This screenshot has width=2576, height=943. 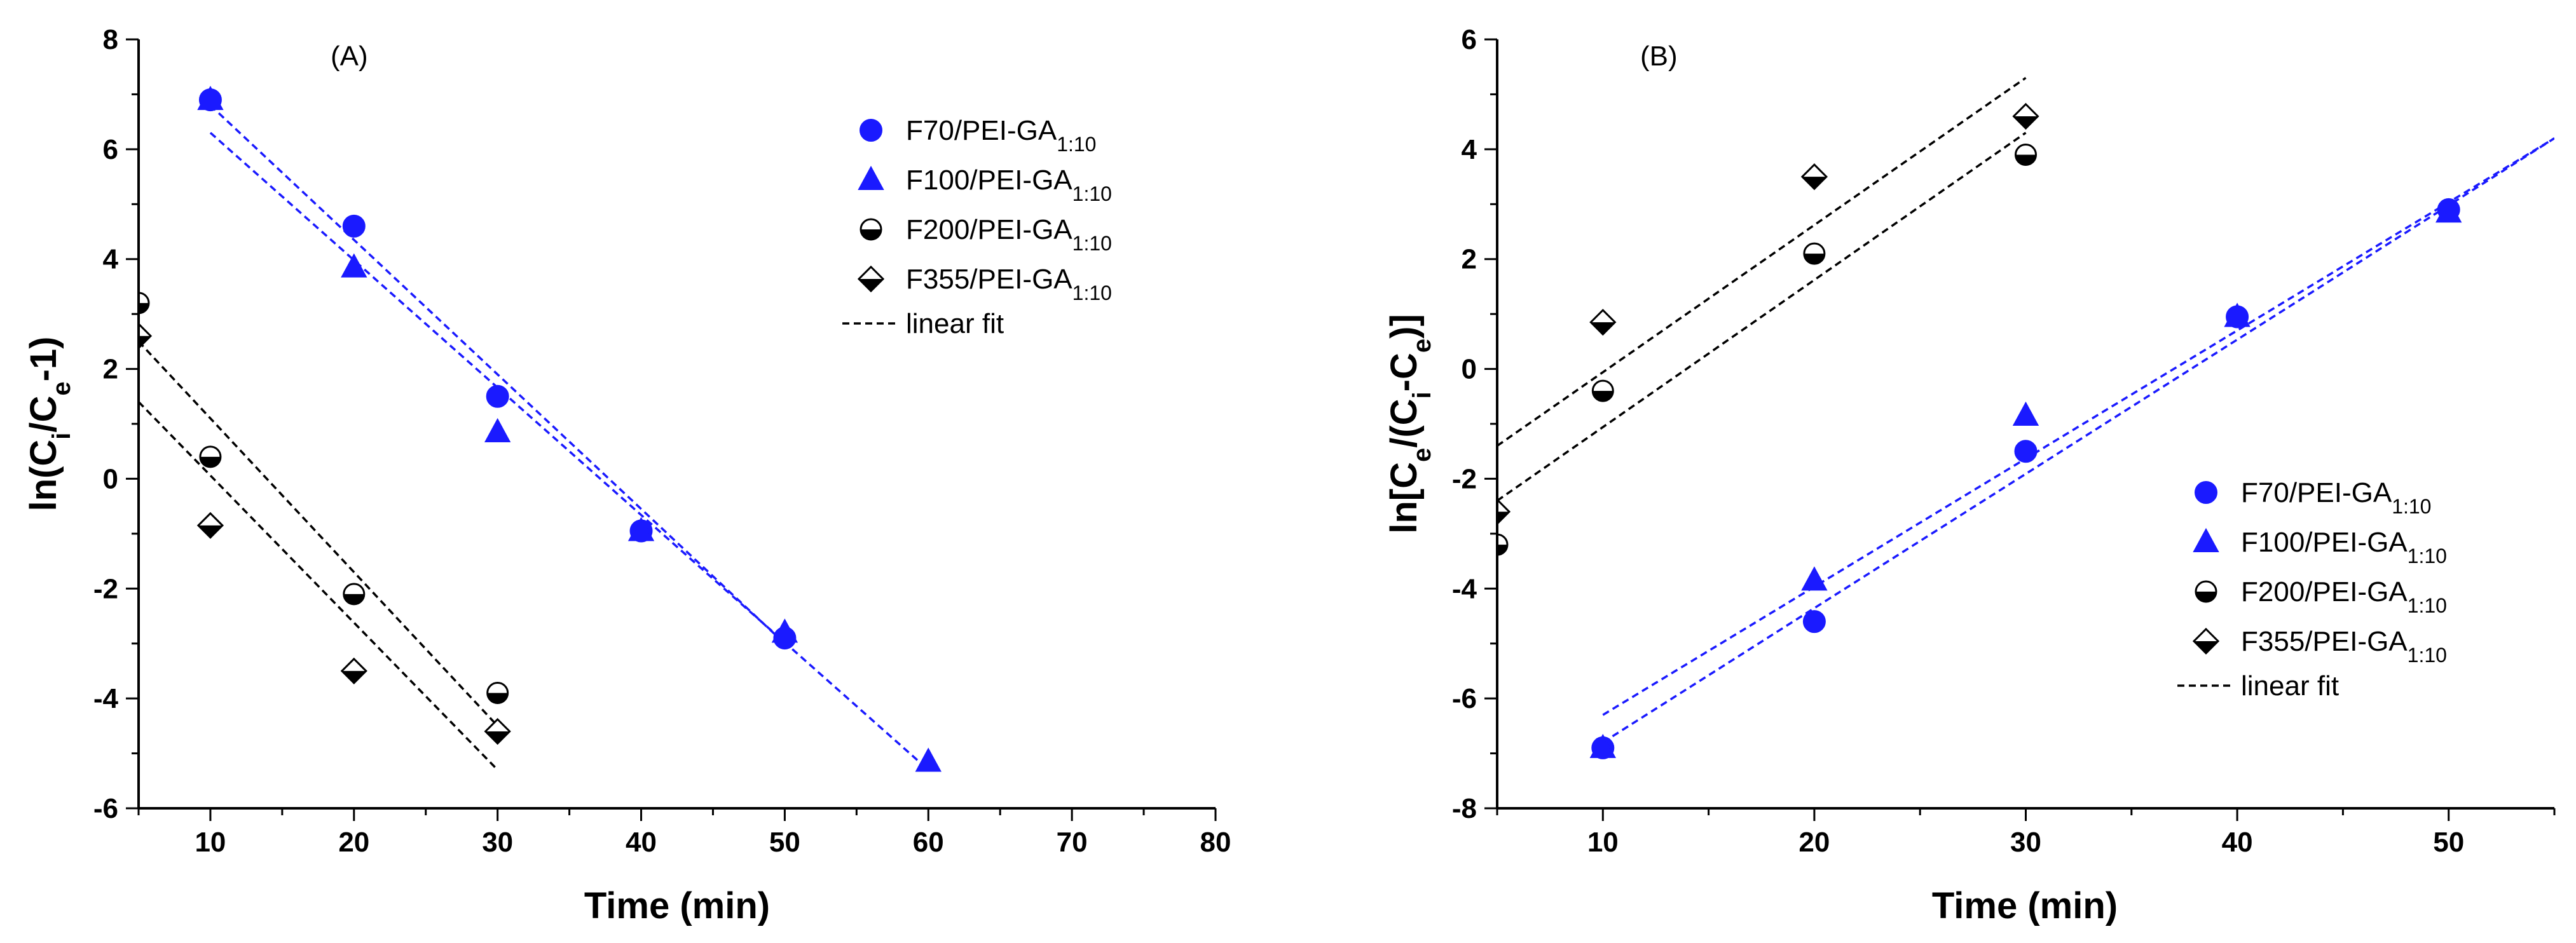 What do you see at coordinates (2344, 547) in the screenshot?
I see `legend-label-b-2: F100/PEI-GA1:10` at bounding box center [2344, 547].